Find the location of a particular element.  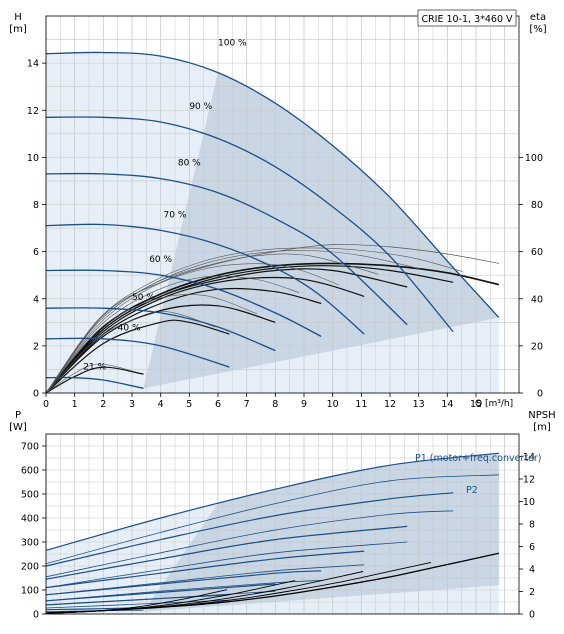

x-tick-label: 13 is located at coordinates (419, 404).